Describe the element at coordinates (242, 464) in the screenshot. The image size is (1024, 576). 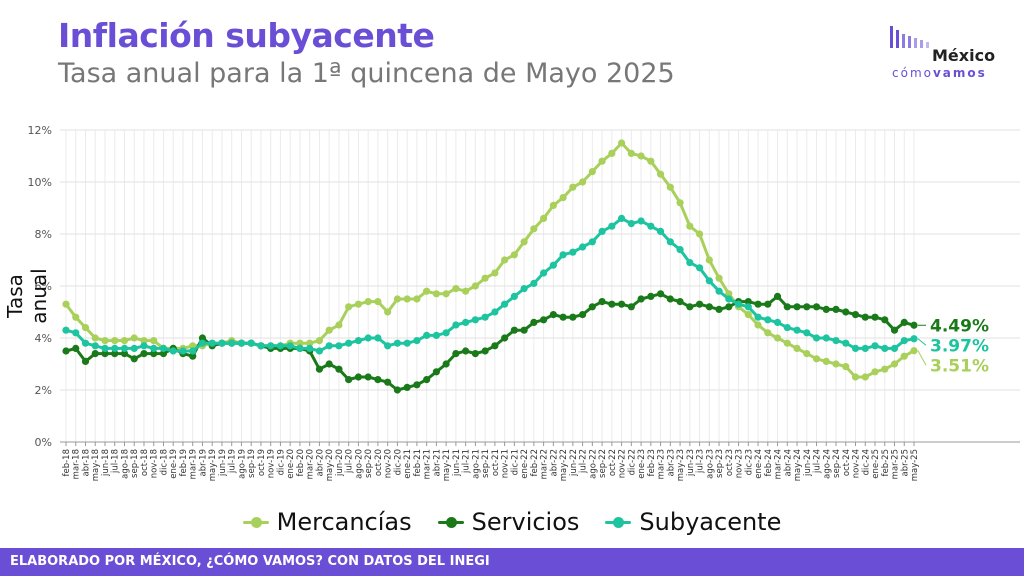
I see `x-tick-label: ago-19` at that location.